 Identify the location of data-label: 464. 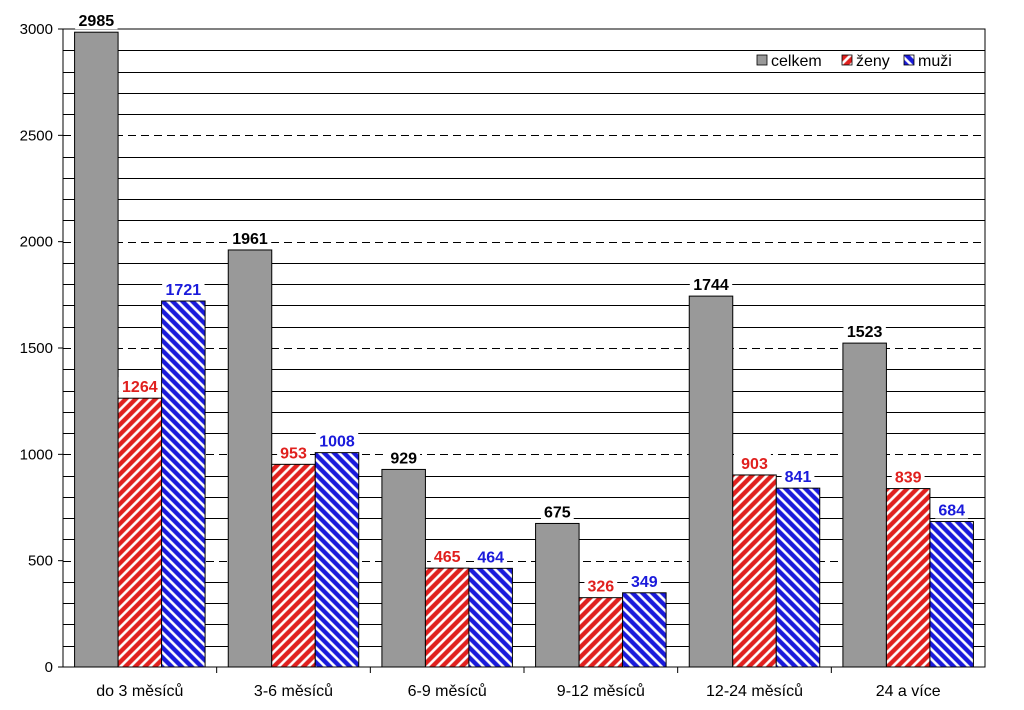
(490, 557).